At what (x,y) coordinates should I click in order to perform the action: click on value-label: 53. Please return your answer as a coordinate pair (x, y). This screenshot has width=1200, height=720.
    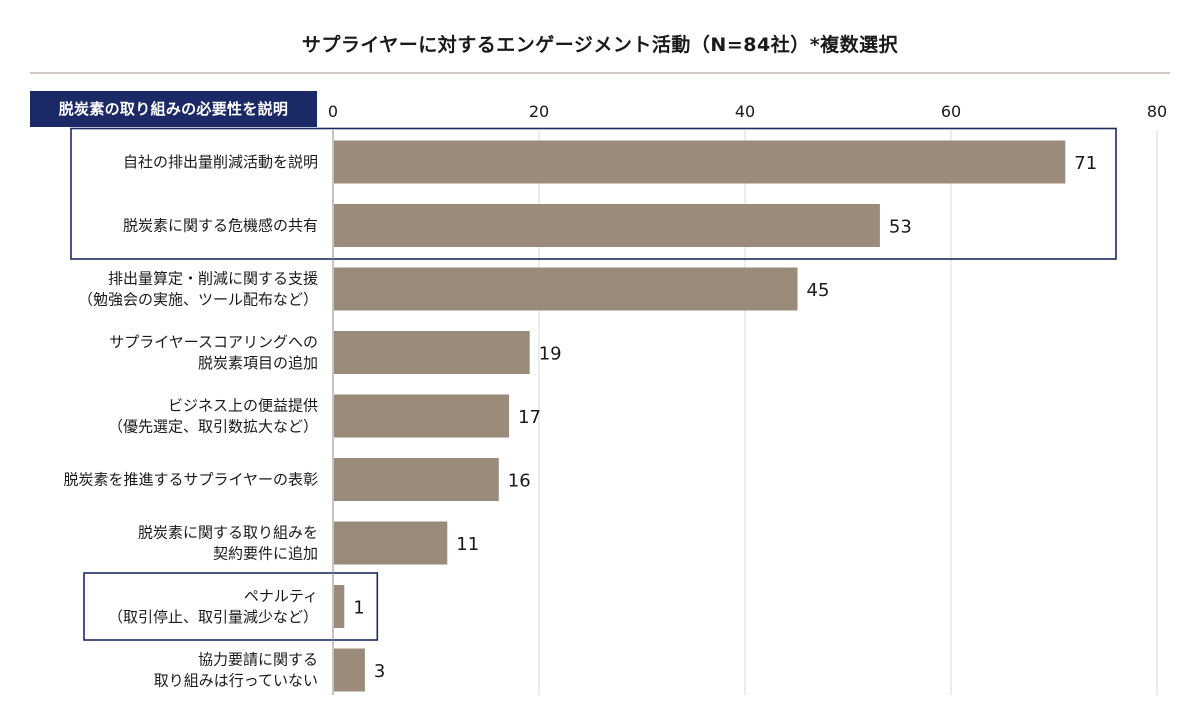
    Looking at the image, I should click on (900, 227).